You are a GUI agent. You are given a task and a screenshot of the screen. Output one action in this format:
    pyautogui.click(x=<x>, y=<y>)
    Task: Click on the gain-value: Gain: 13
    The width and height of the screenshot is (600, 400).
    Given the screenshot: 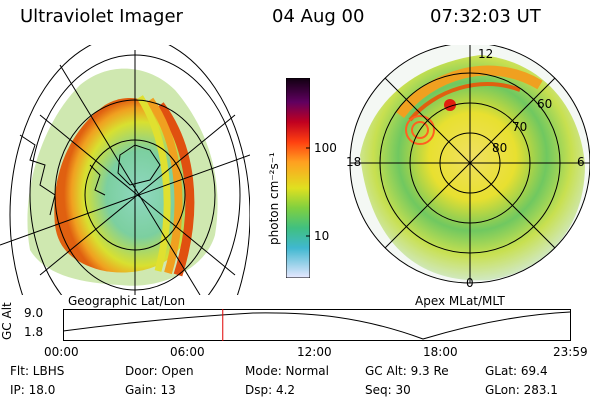 What is the action you would take?
    pyautogui.click(x=150, y=390)
    